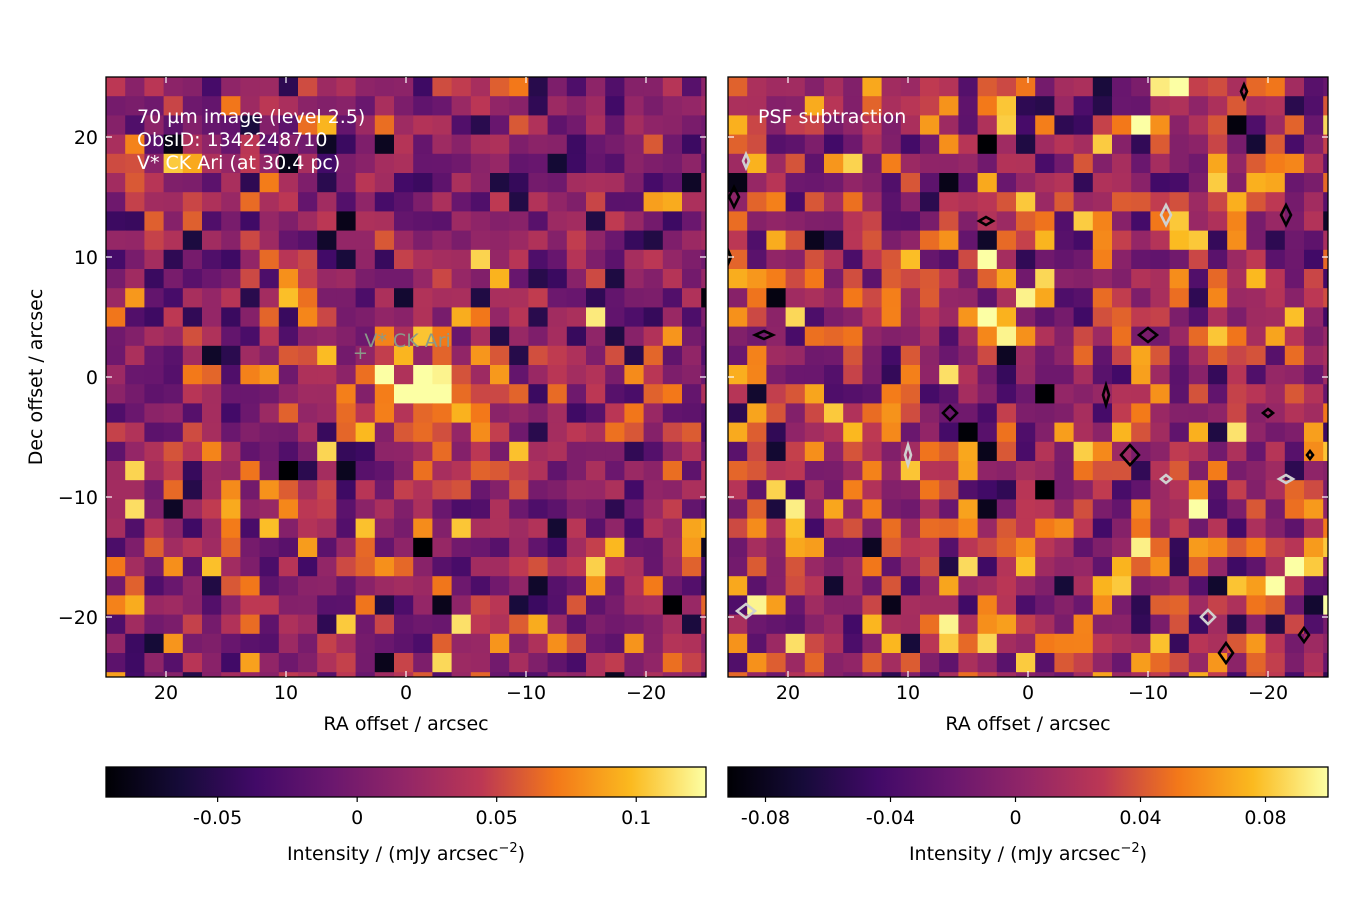  What do you see at coordinates (406, 853) in the screenshot?
I see `left-colorbar-label: Intensity / (mJy arcsec−2)` at bounding box center [406, 853].